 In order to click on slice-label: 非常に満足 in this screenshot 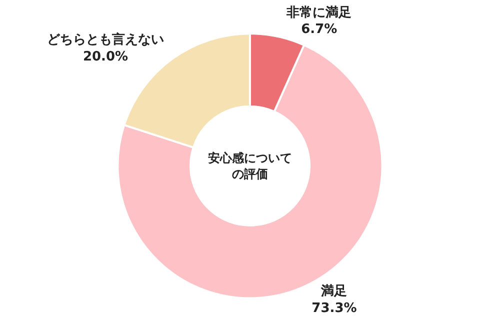, I will do `click(319, 12)`.